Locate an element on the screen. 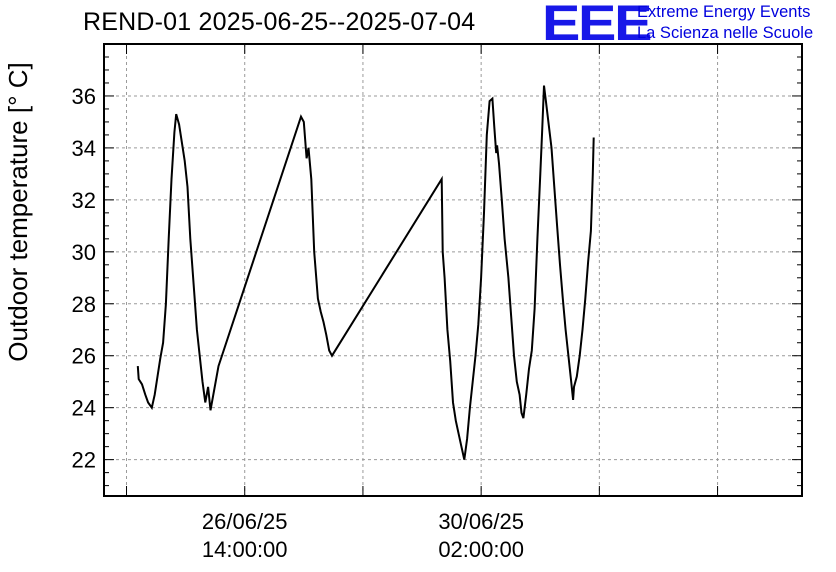  y-axis-title: Outdoor temperature [° C] is located at coordinates (18, 211).